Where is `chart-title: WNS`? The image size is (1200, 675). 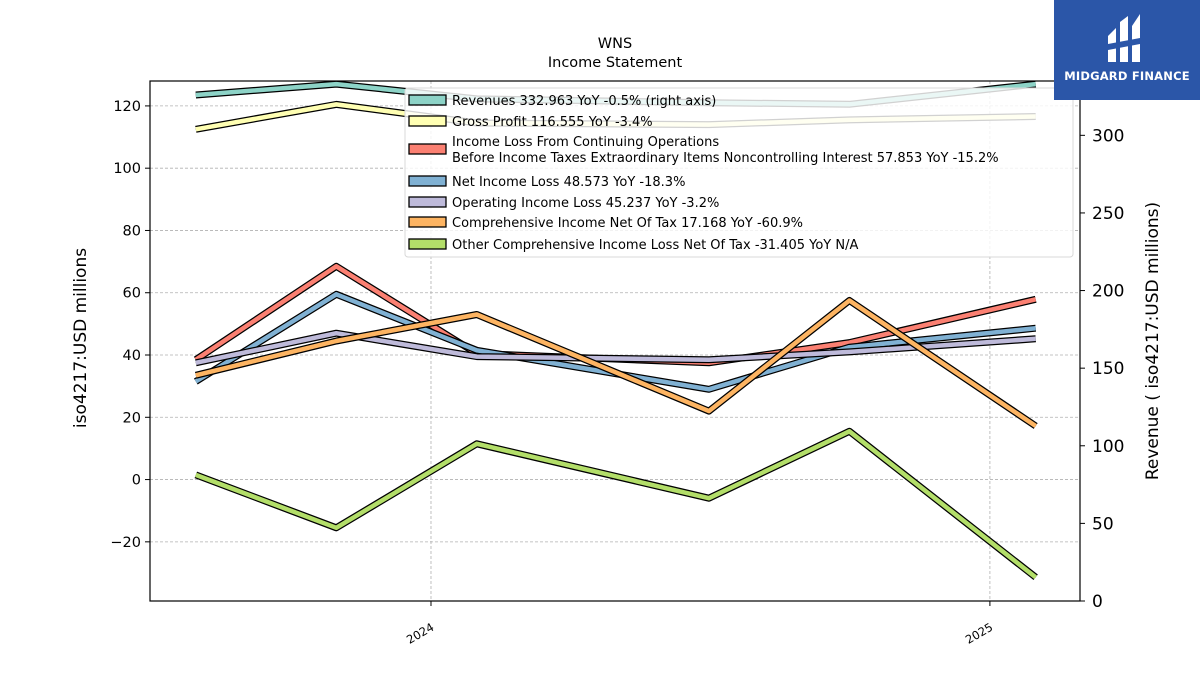 chart-title: WNS is located at coordinates (615, 44).